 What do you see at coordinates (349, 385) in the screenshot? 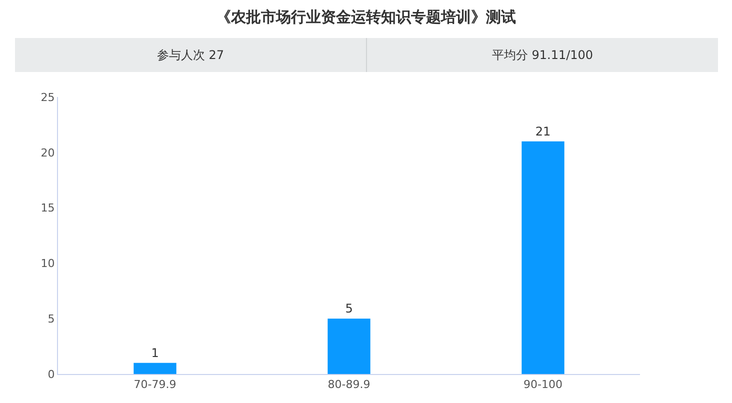
I see `x-tick-label: 80-89.9` at bounding box center [349, 385].